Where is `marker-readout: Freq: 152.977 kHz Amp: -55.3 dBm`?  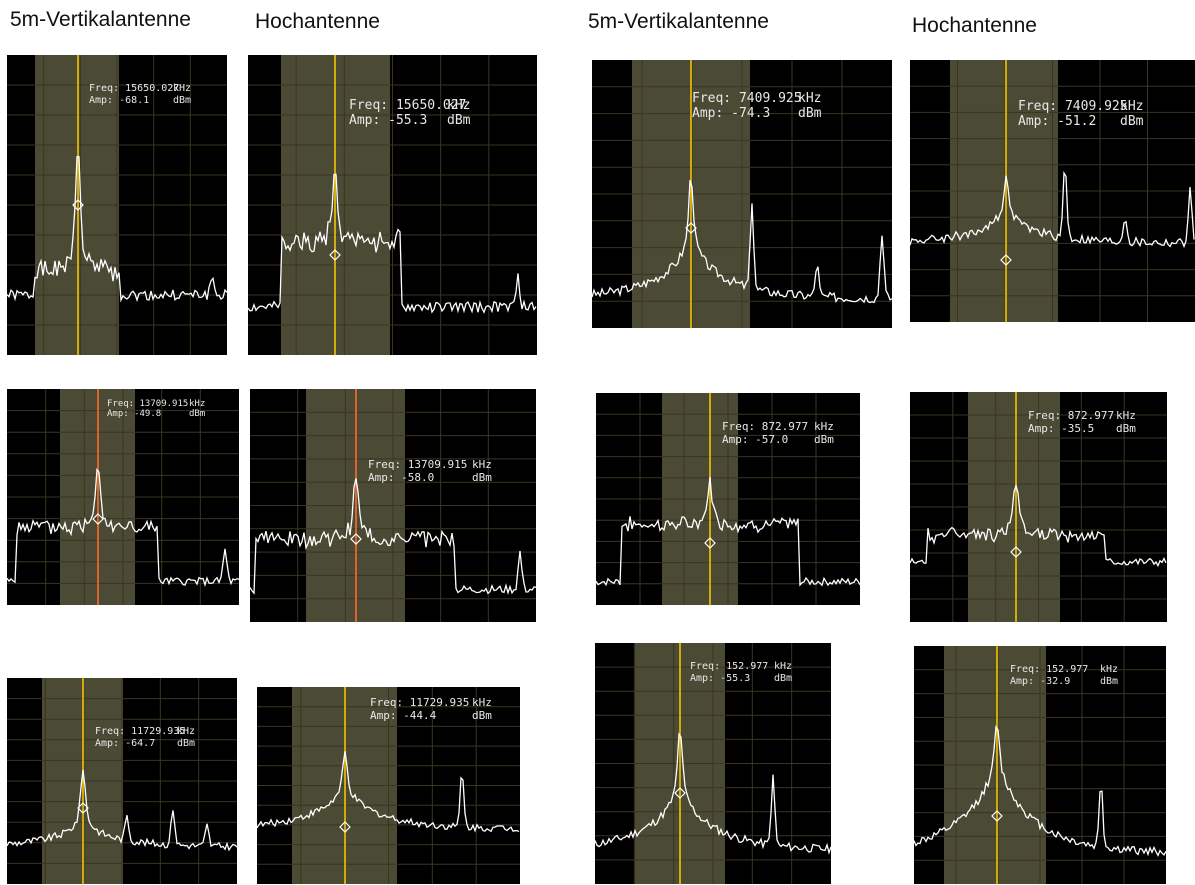
marker-readout: Freq: 152.977 kHz Amp: -55.3 dBm is located at coordinates (759, 673).